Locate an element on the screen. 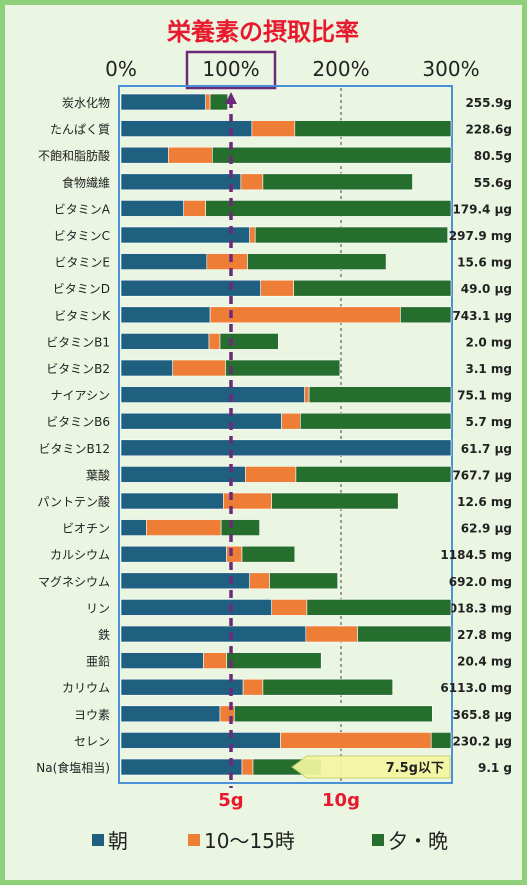  amount-label: 3018.3 mg is located at coordinates (476, 608).